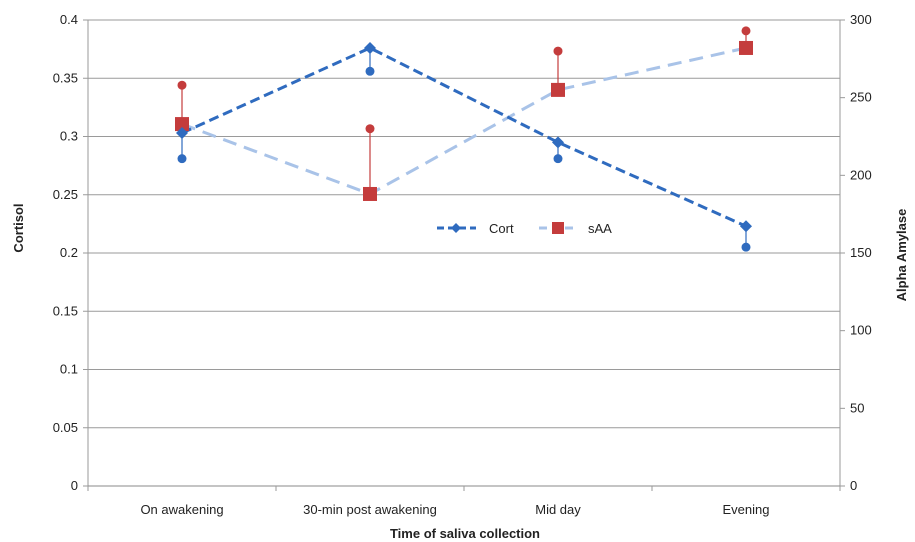 The width and height of the screenshot is (915, 542). What do you see at coordinates (69, 369) in the screenshot?
I see `left-tick-label: 0.1` at bounding box center [69, 369].